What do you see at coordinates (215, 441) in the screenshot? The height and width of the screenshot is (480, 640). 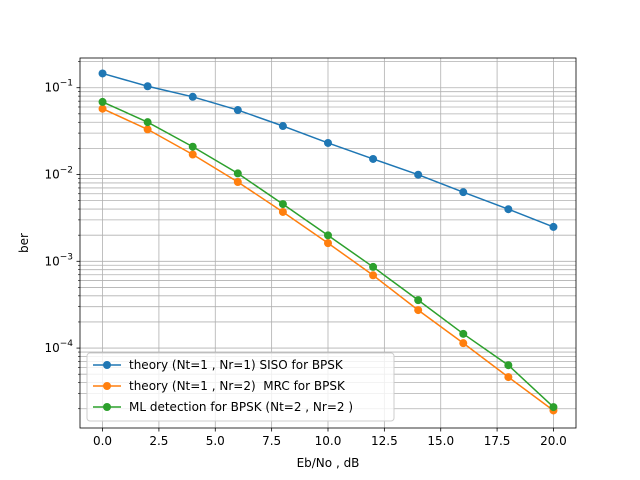 I see `x-tick-label: 5.0` at bounding box center [215, 441].